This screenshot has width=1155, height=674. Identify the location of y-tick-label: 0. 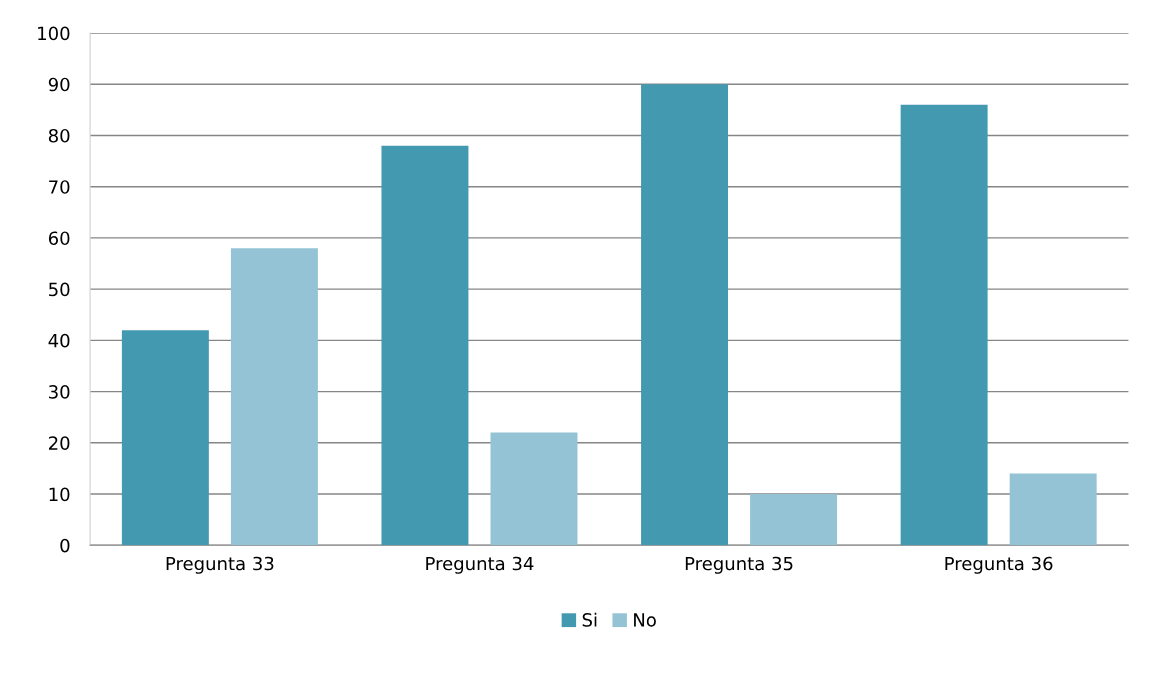
(65, 545).